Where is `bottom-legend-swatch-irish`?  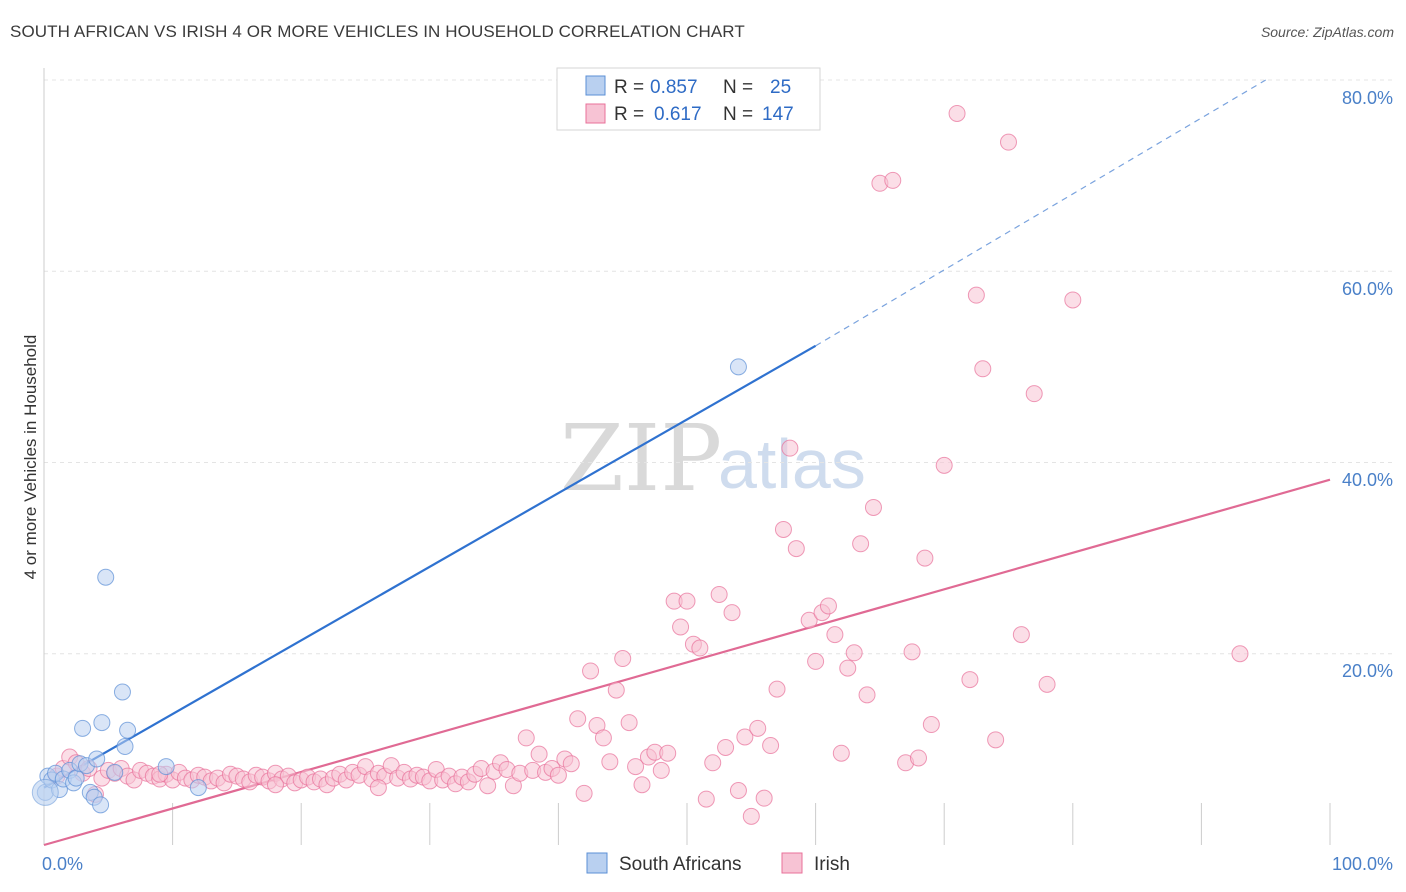
bottom-legend-swatch-irish is located at coordinates (792, 863).